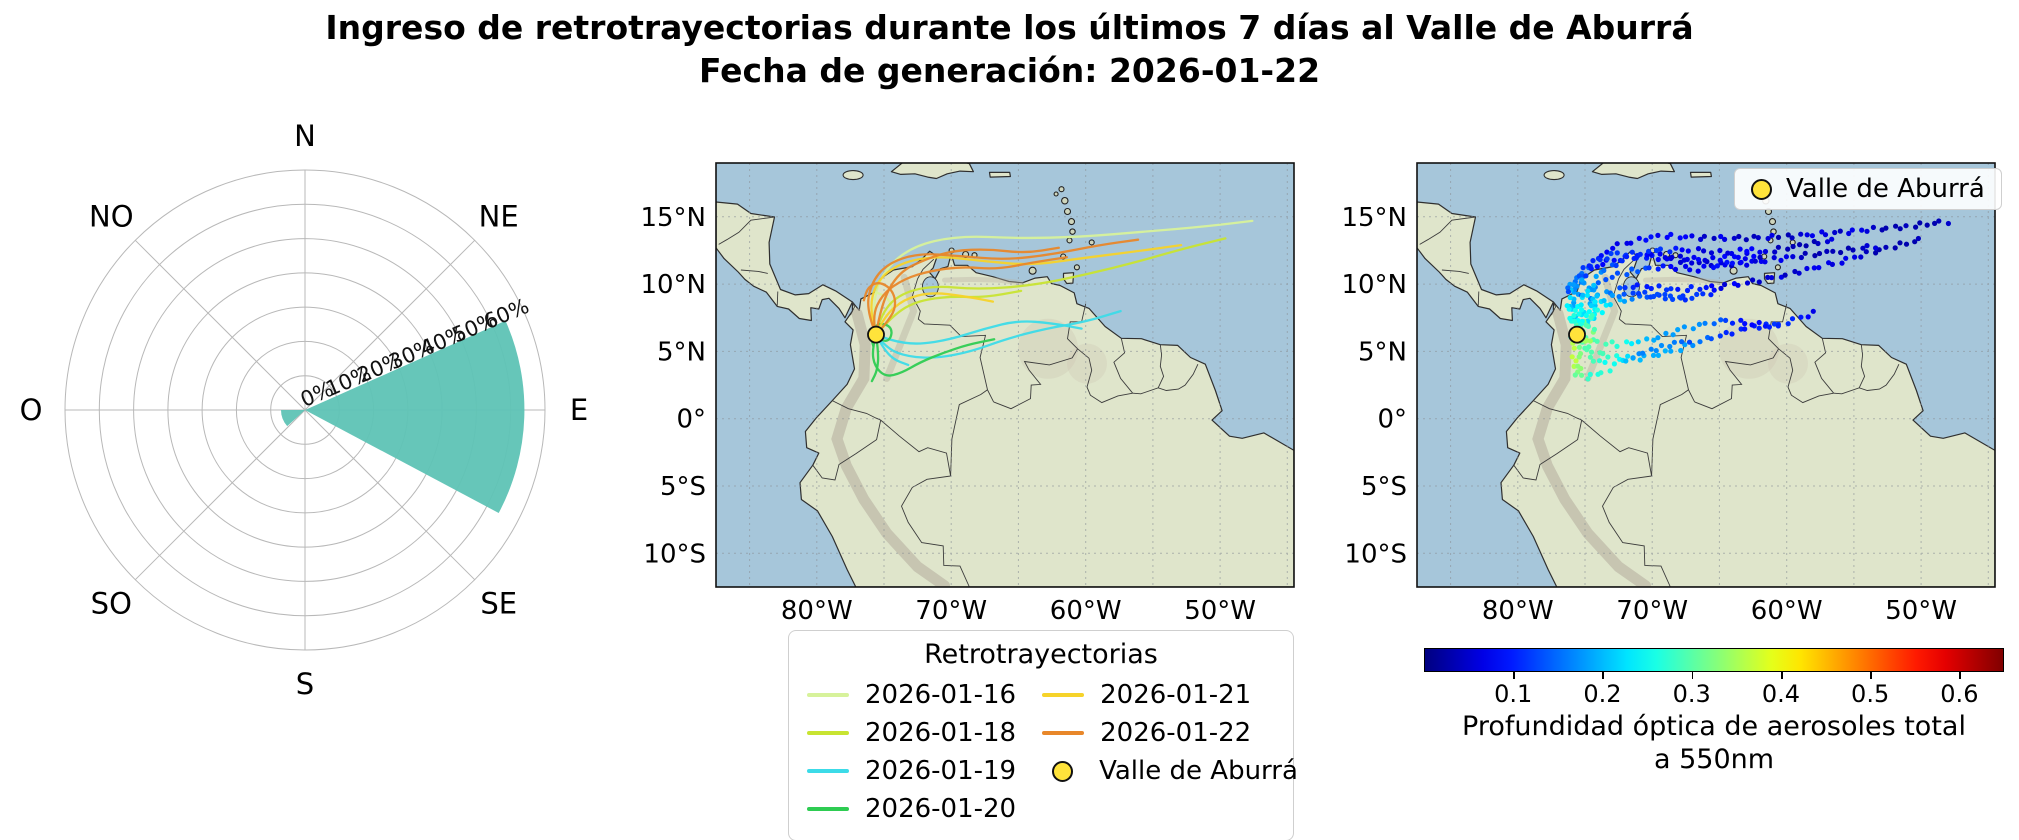 This screenshot has height=840, width=2019. Describe the element at coordinates (111, 216) in the screenshot. I see `direction-label-NO: NO` at that location.